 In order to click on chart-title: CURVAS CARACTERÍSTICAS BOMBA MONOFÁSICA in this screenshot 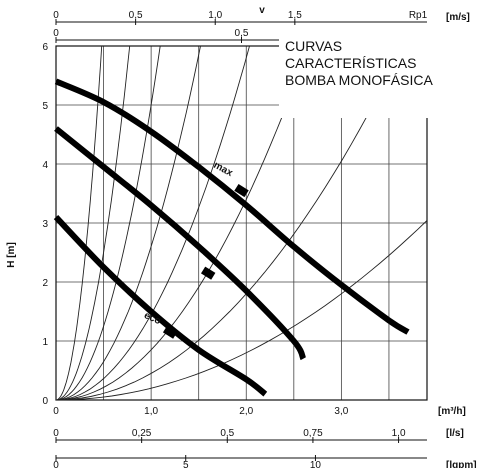, I will do `click(377, 77)`.